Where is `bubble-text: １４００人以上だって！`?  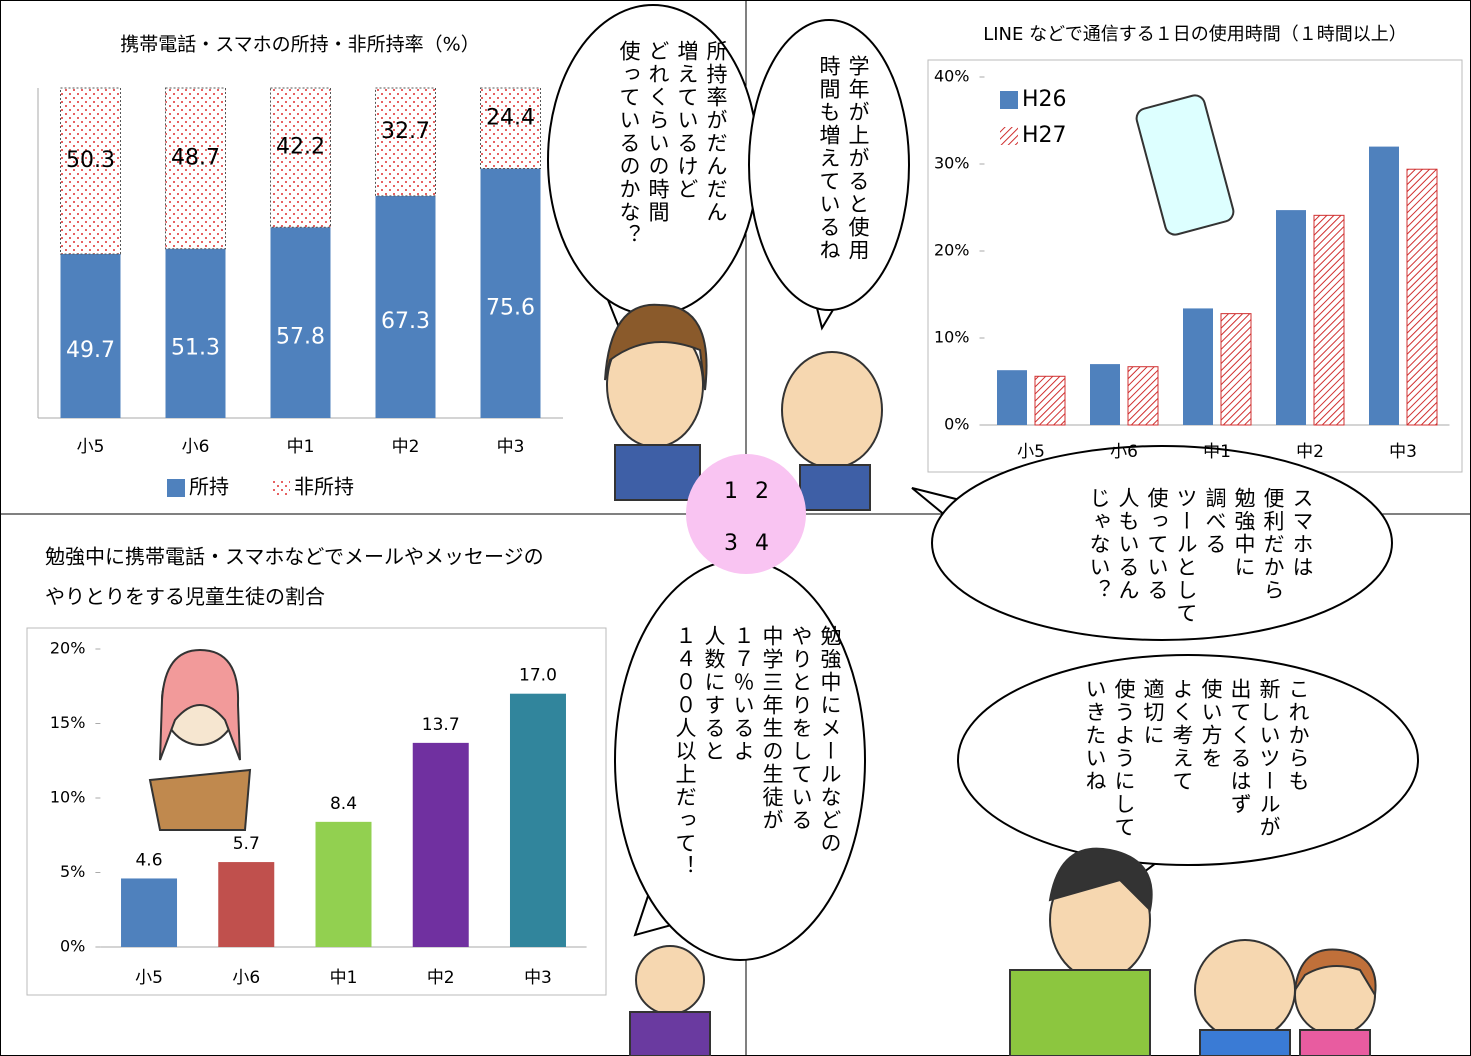 bubble-text: １４００人以上だって！ is located at coordinates (685, 751).